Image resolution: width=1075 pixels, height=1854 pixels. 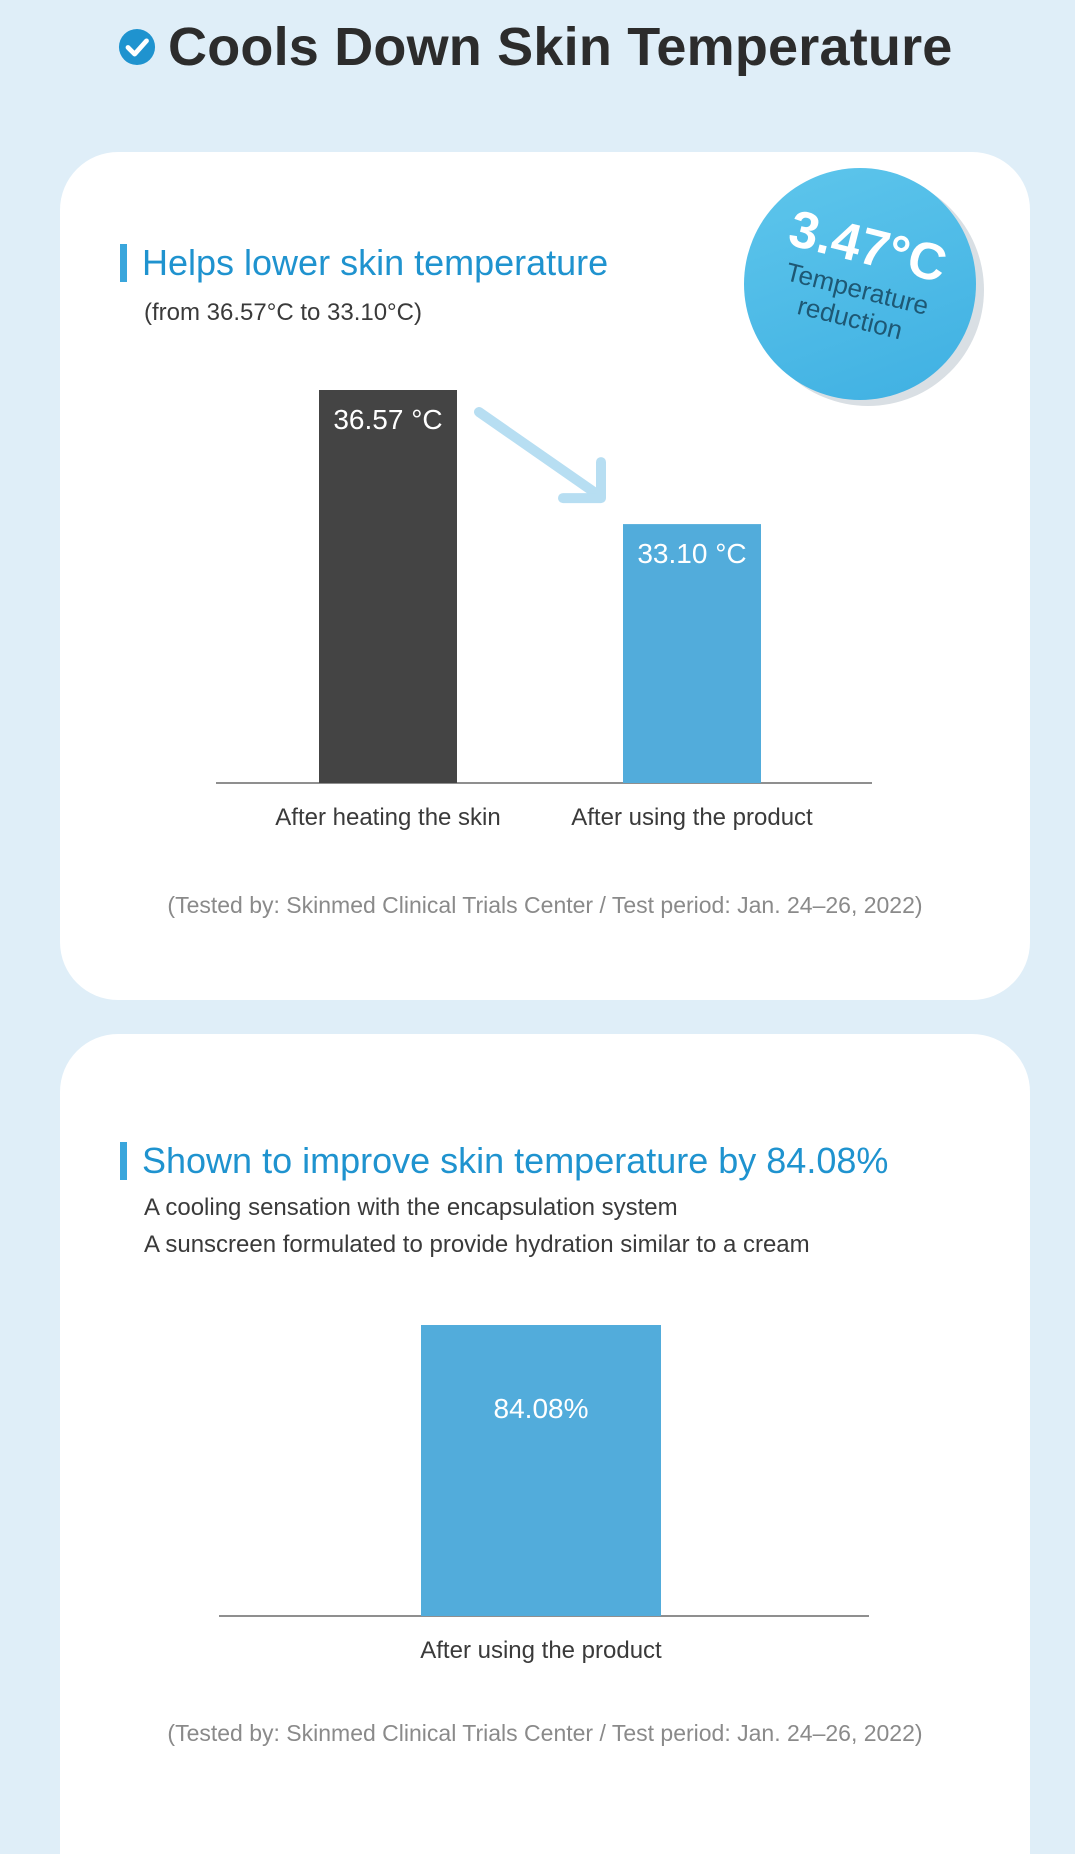 What do you see at coordinates (541, 1650) in the screenshot?
I see `category-label-1: After using the product` at bounding box center [541, 1650].